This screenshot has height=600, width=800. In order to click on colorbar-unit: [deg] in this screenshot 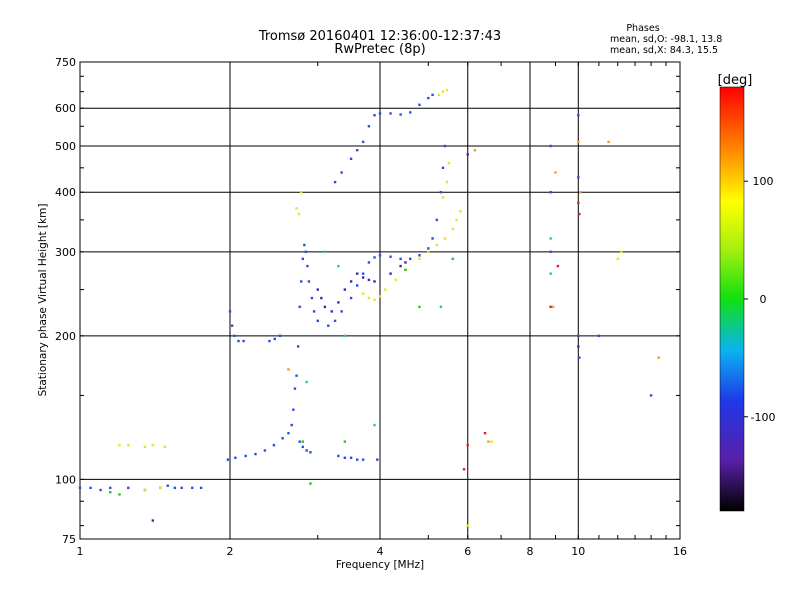, I will do `click(735, 80)`.